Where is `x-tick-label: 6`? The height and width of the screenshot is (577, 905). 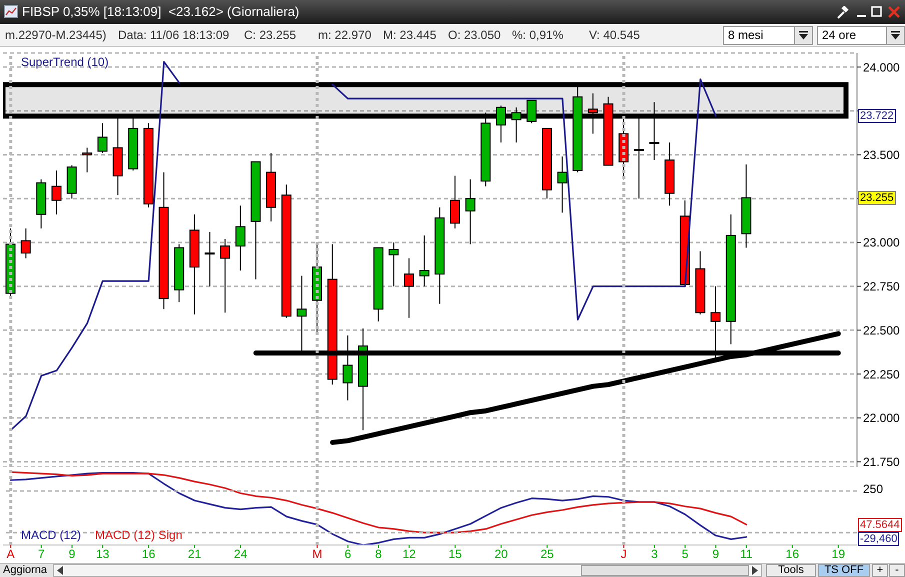 x-tick-label: 6 is located at coordinates (348, 554).